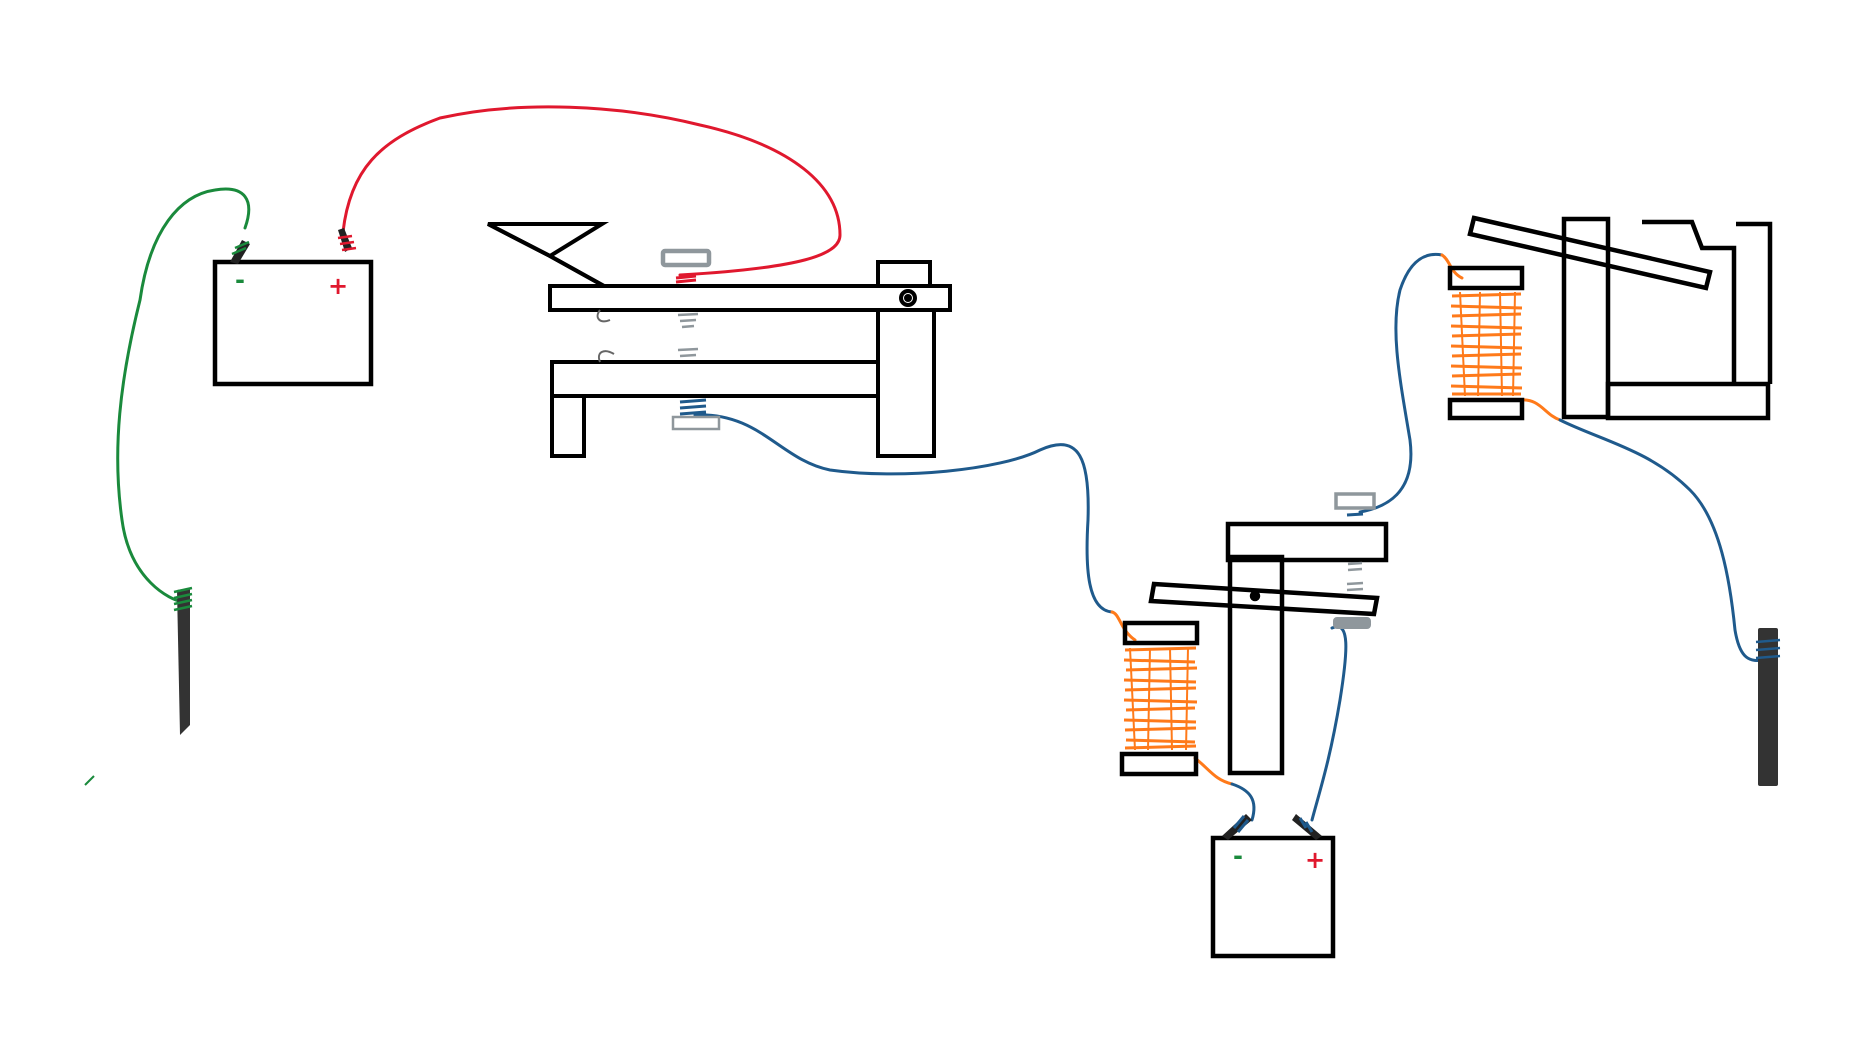 This screenshot has height=1056, width=1872. Describe the element at coordinates (1307, 542) in the screenshot. I see `relay-frame-top` at that location.